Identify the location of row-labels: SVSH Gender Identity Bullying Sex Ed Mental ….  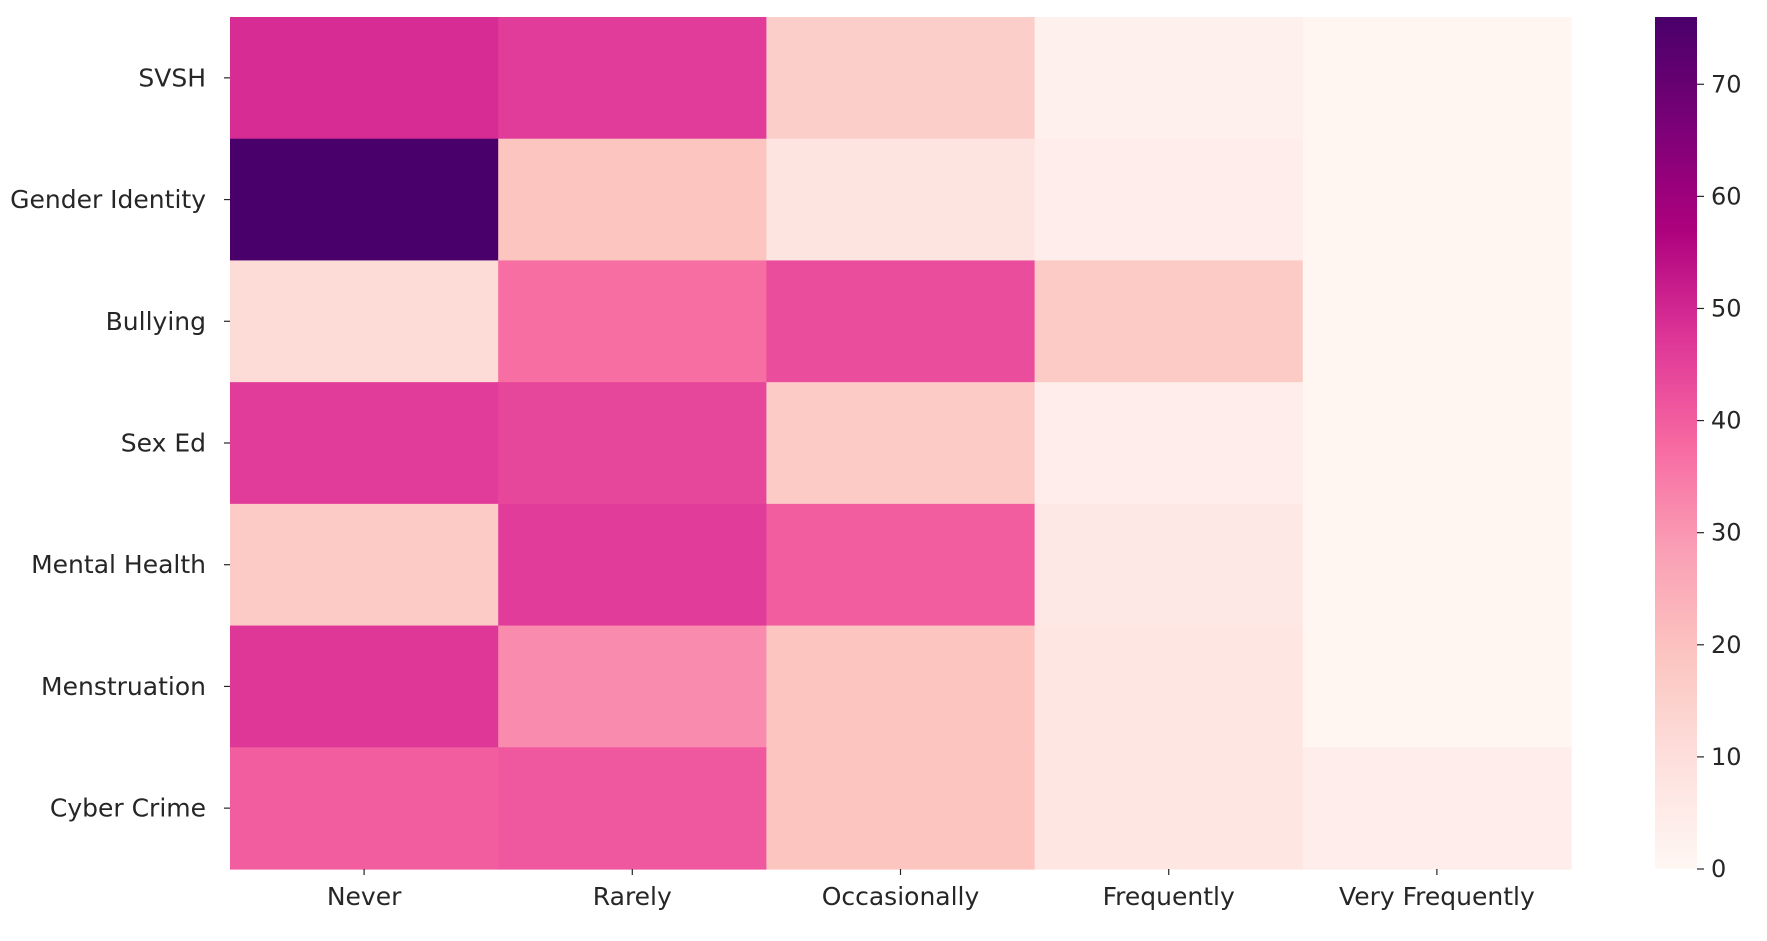
(120, 443).